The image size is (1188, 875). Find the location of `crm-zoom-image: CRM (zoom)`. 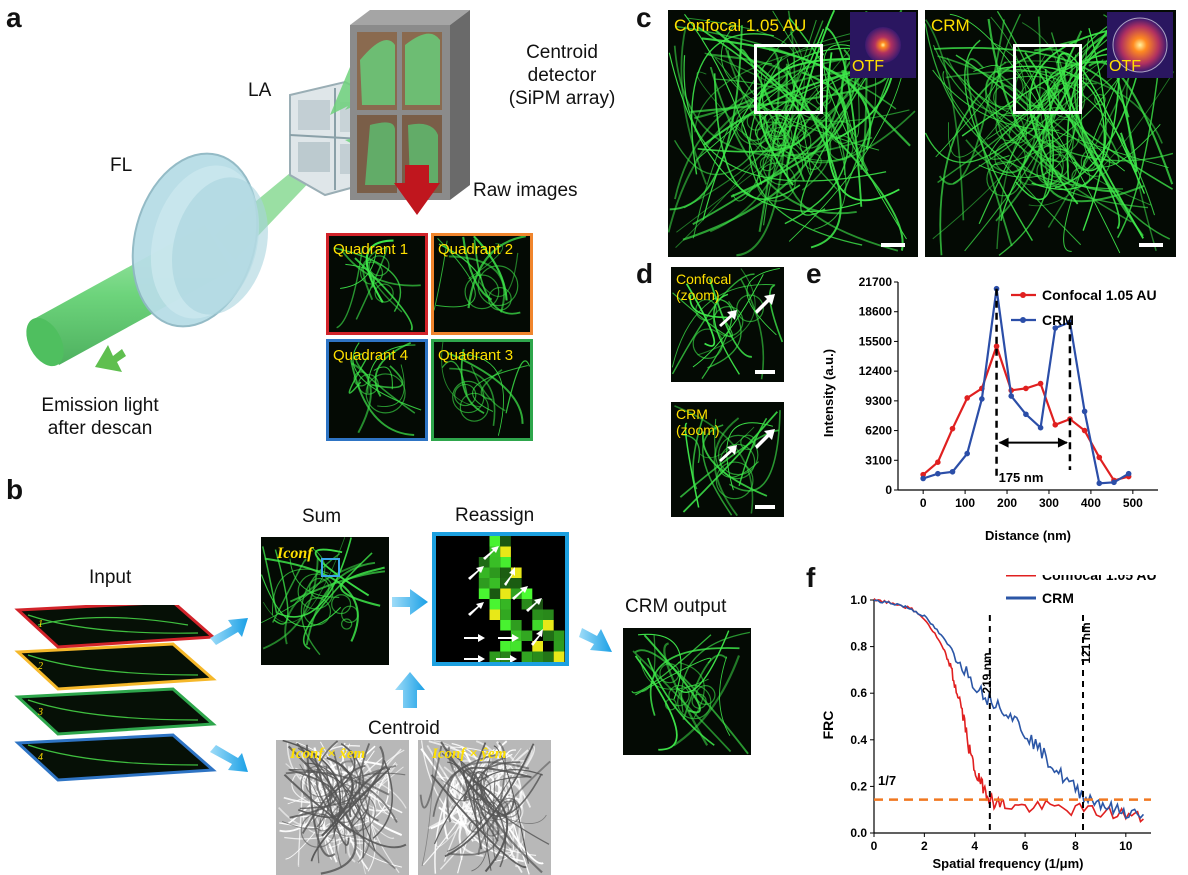

crm-zoom-image: CRM (zoom) is located at coordinates (727, 459).